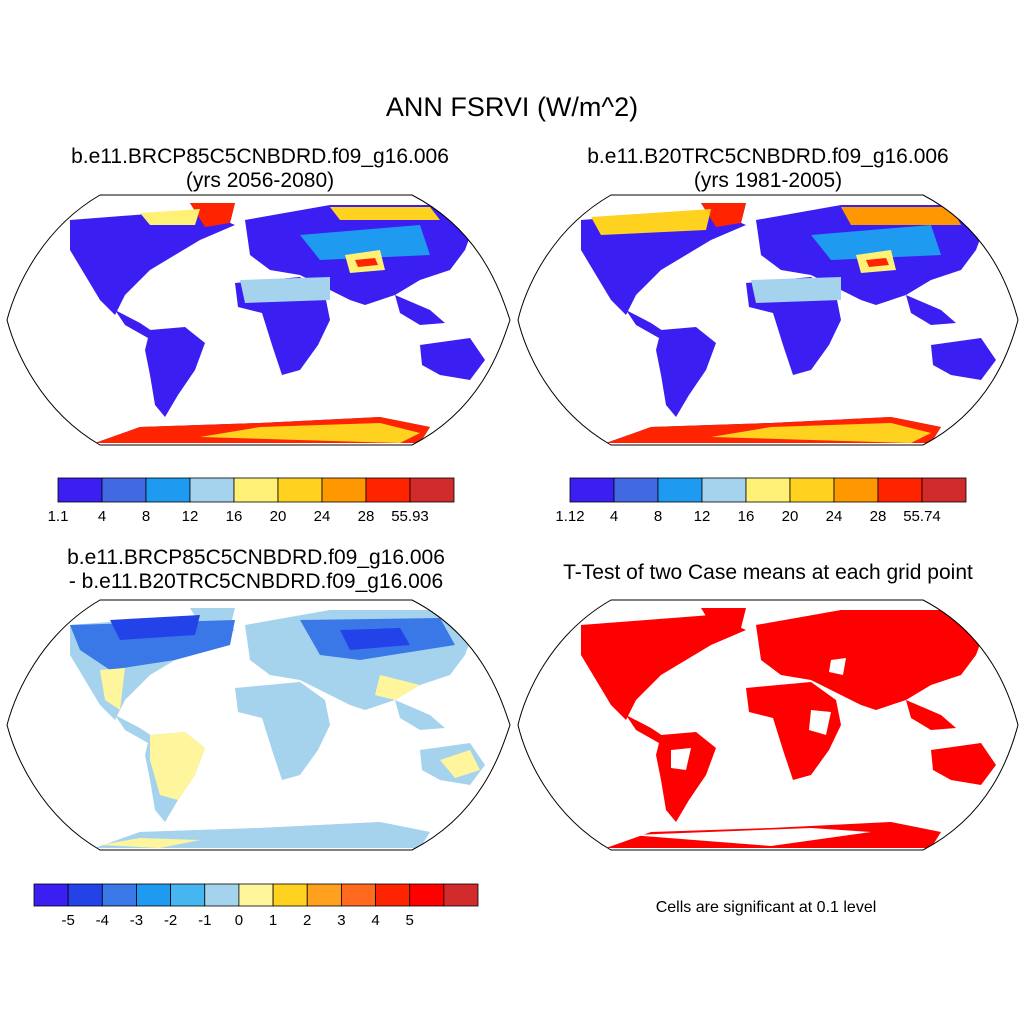 This screenshot has width=1024, height=1024. I want to click on colorbar-tick-label: -3, so click(136, 920).